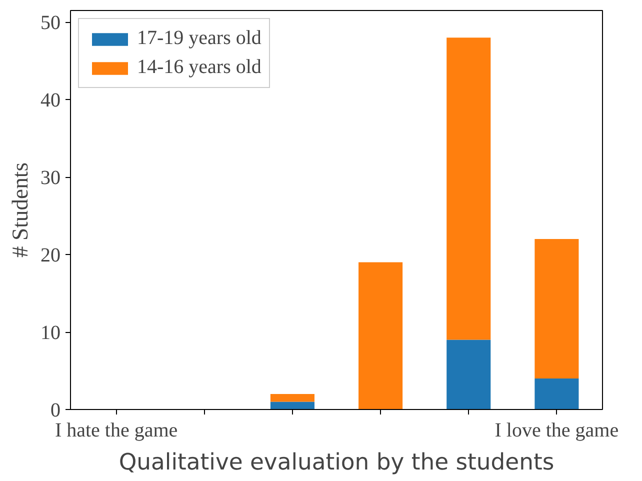 Image resolution: width=642 pixels, height=481 pixels. I want to click on legend-label: 17-19 years old, so click(199, 38).